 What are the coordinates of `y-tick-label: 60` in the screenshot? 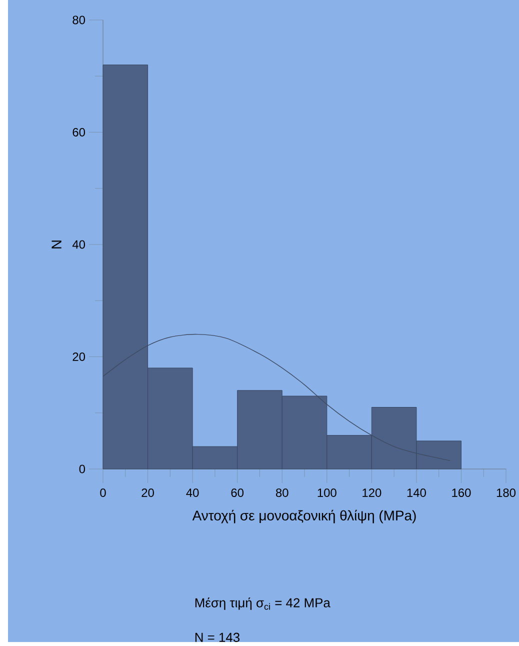 It's located at (78, 132).